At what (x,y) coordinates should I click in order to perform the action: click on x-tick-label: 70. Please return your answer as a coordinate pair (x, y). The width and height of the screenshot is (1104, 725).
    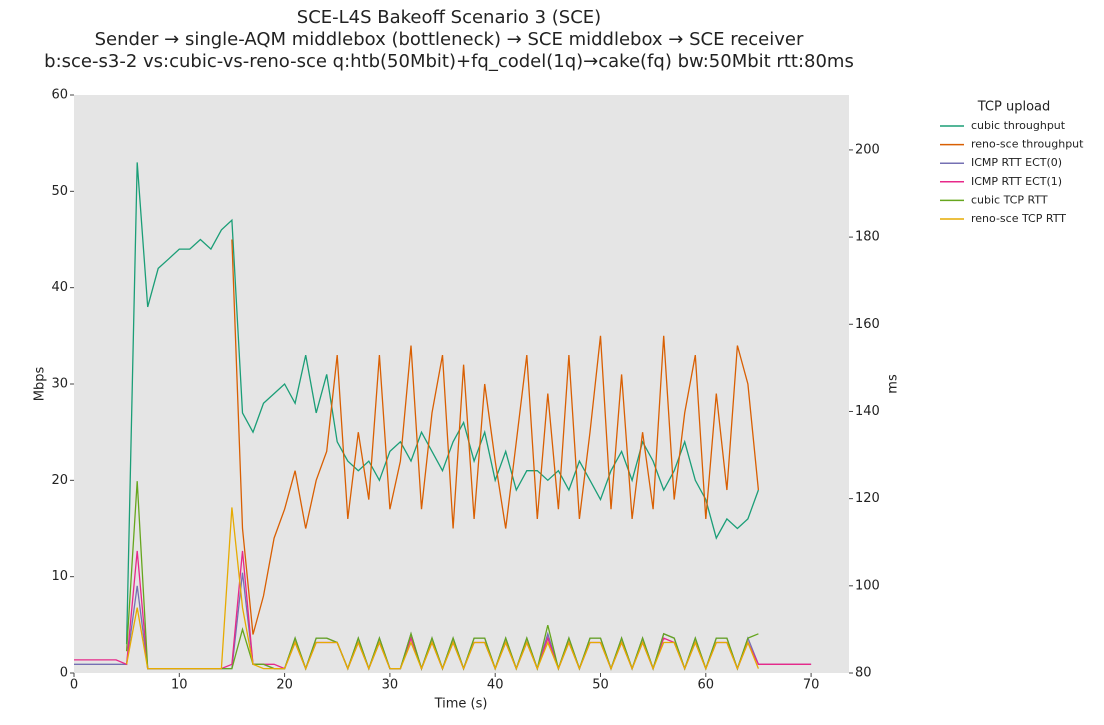
    Looking at the image, I should click on (811, 685).